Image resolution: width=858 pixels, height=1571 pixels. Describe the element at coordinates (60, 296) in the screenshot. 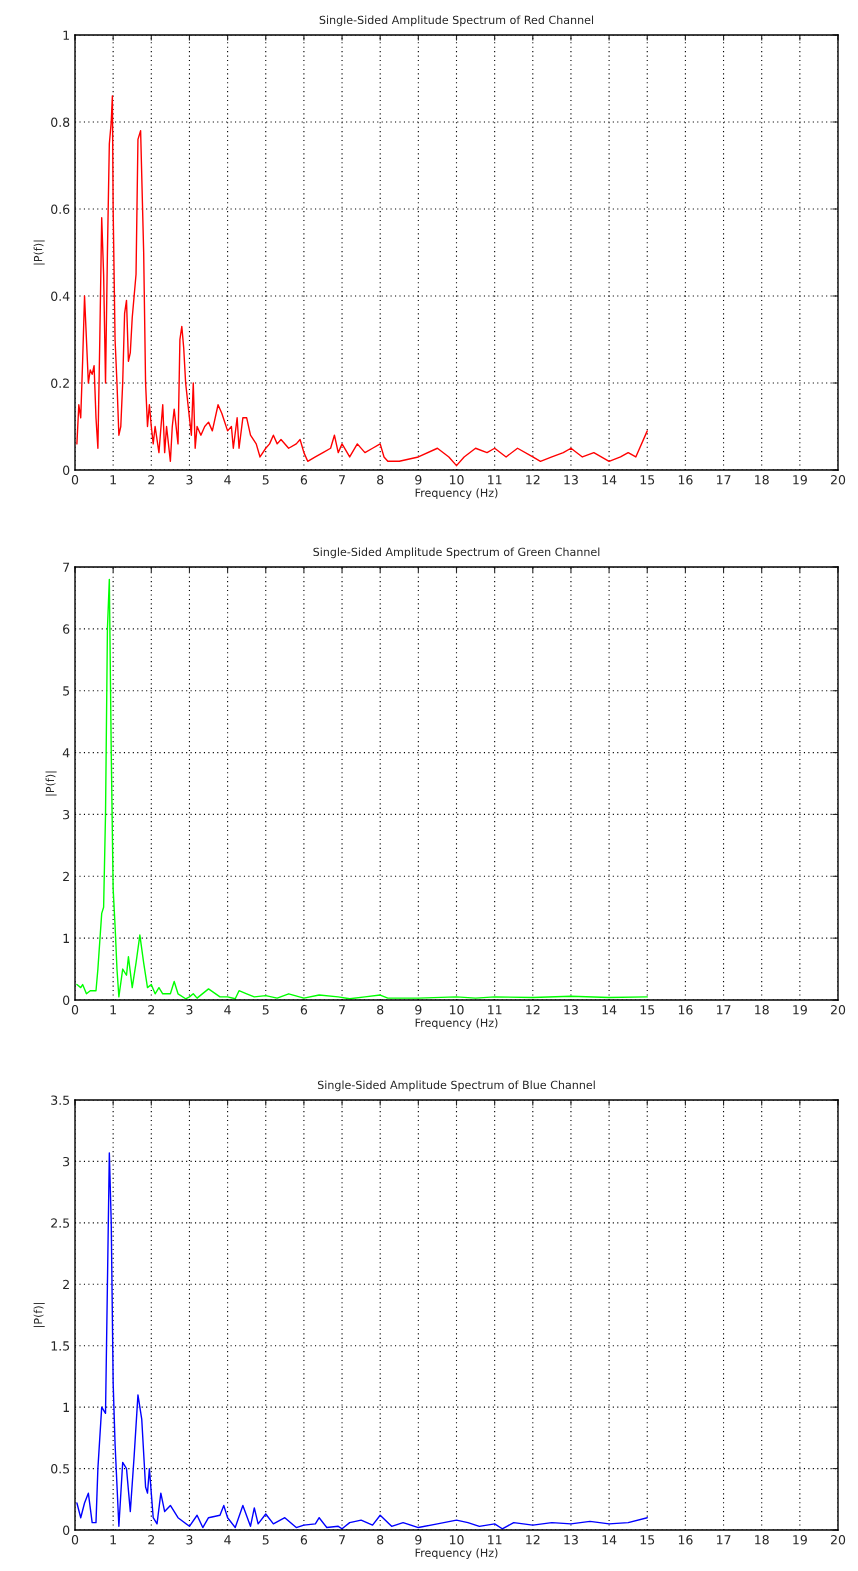

I see `y-tick-label: 0.4` at that location.